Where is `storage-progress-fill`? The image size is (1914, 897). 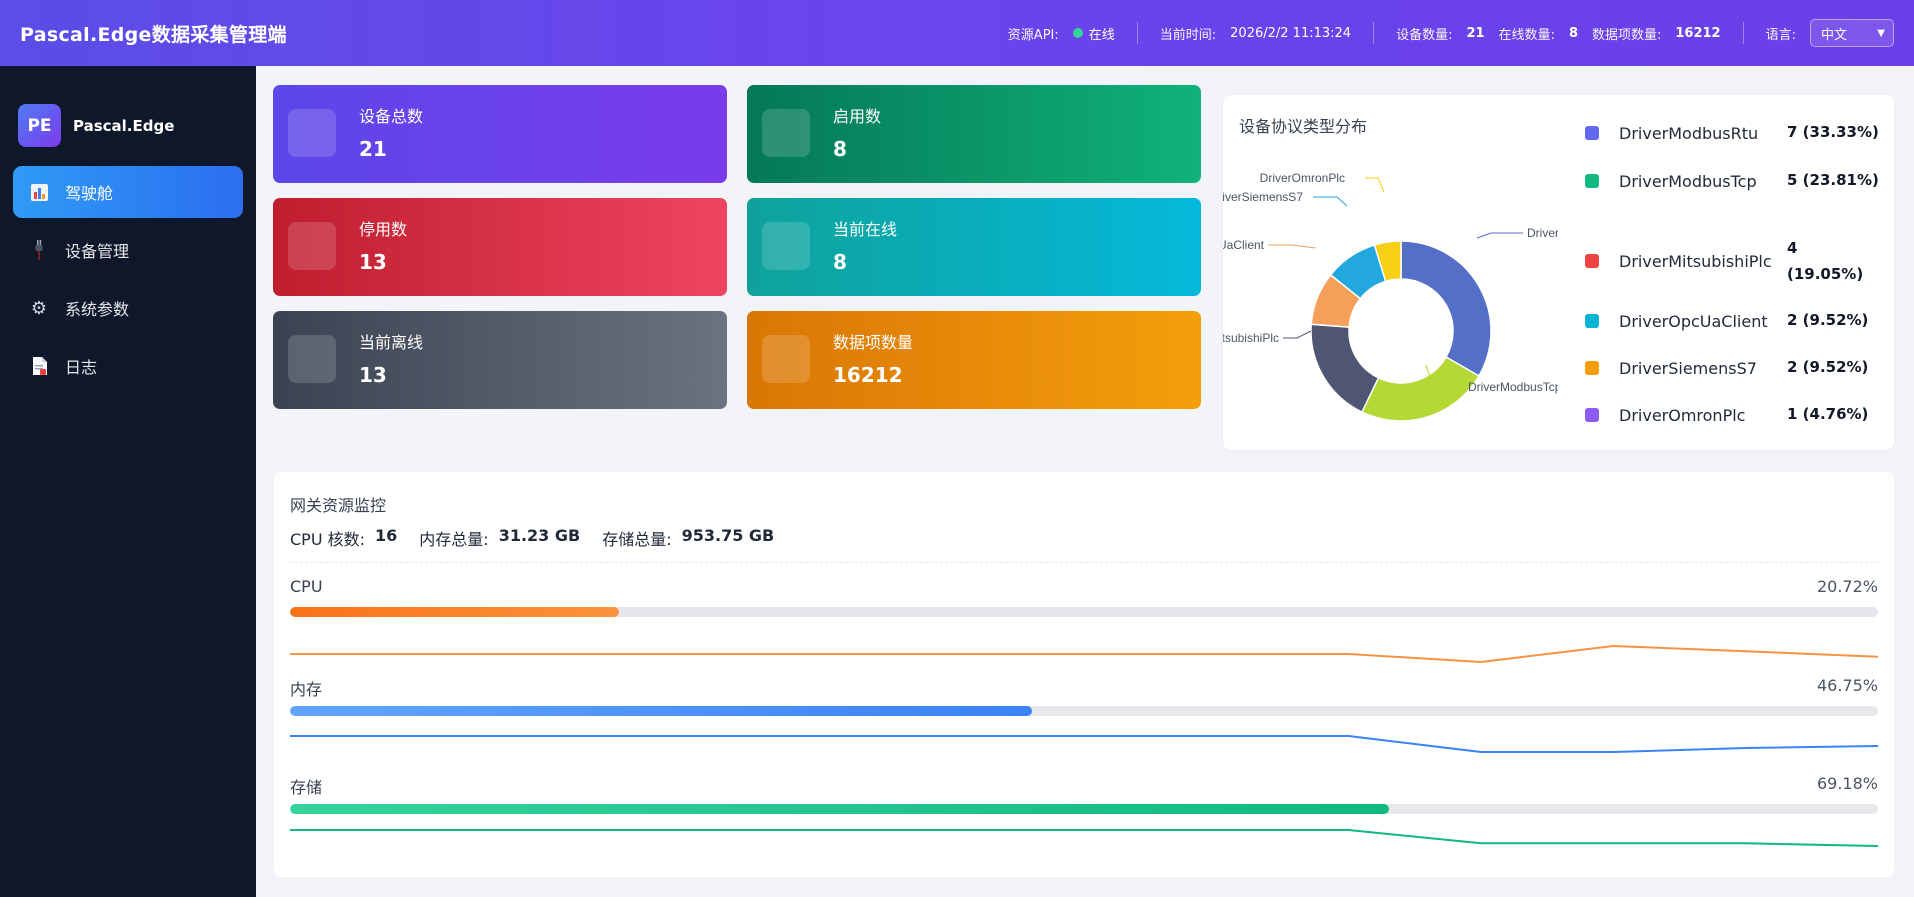 storage-progress-fill is located at coordinates (839, 809).